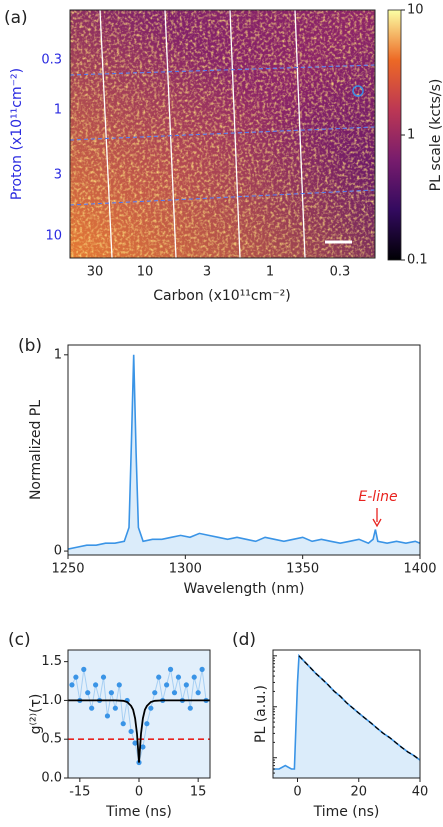 This screenshot has width=443, height=827. What do you see at coordinates (95, 272) in the screenshot?
I see `x-tick-label: 30` at bounding box center [95, 272].